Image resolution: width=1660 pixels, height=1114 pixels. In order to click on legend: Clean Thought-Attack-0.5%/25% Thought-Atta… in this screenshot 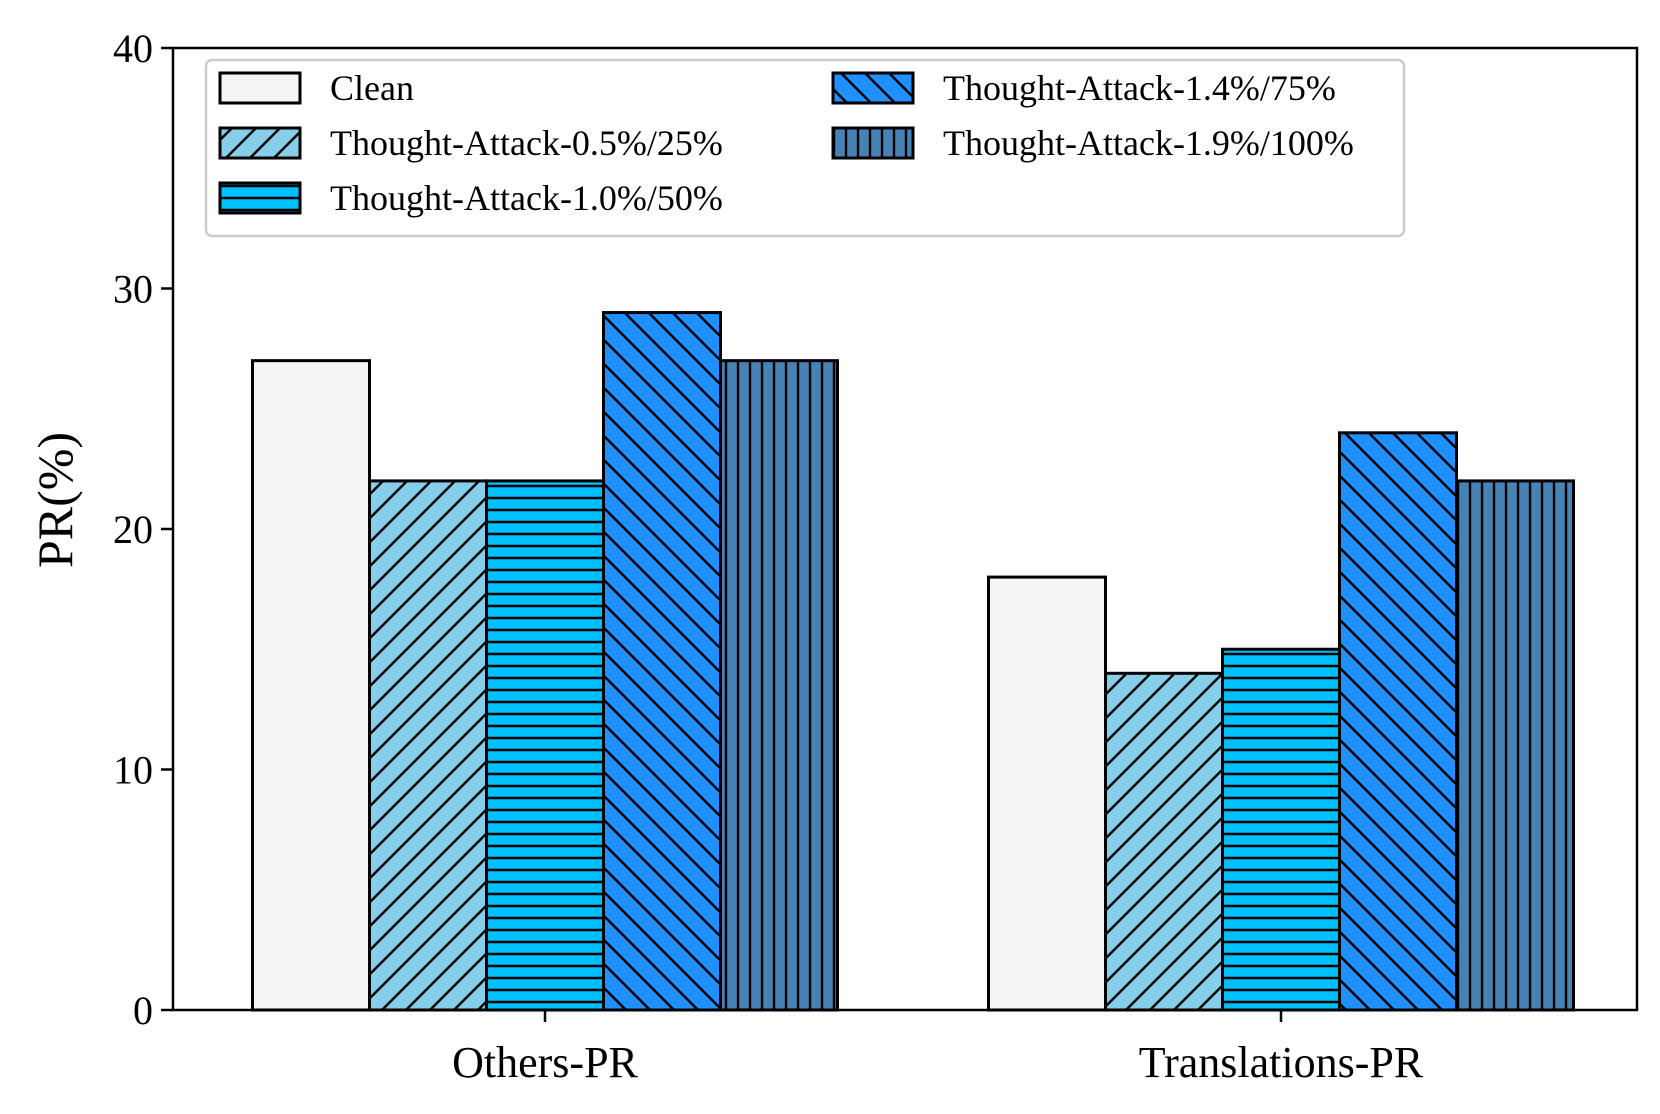, I will do `click(805, 148)`.